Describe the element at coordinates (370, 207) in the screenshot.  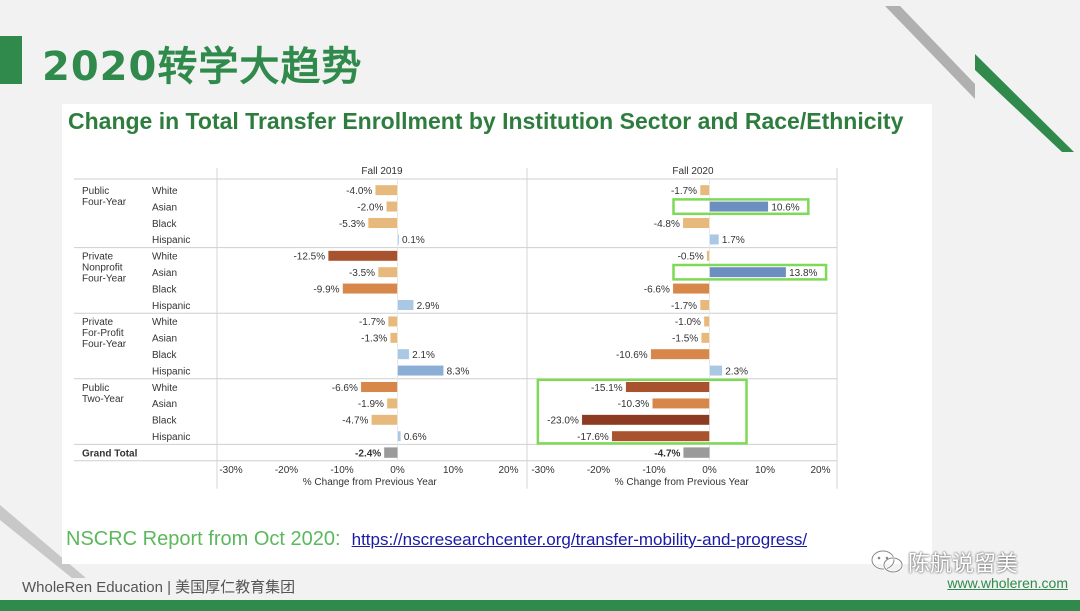
I see `data-label: -2.0%` at that location.